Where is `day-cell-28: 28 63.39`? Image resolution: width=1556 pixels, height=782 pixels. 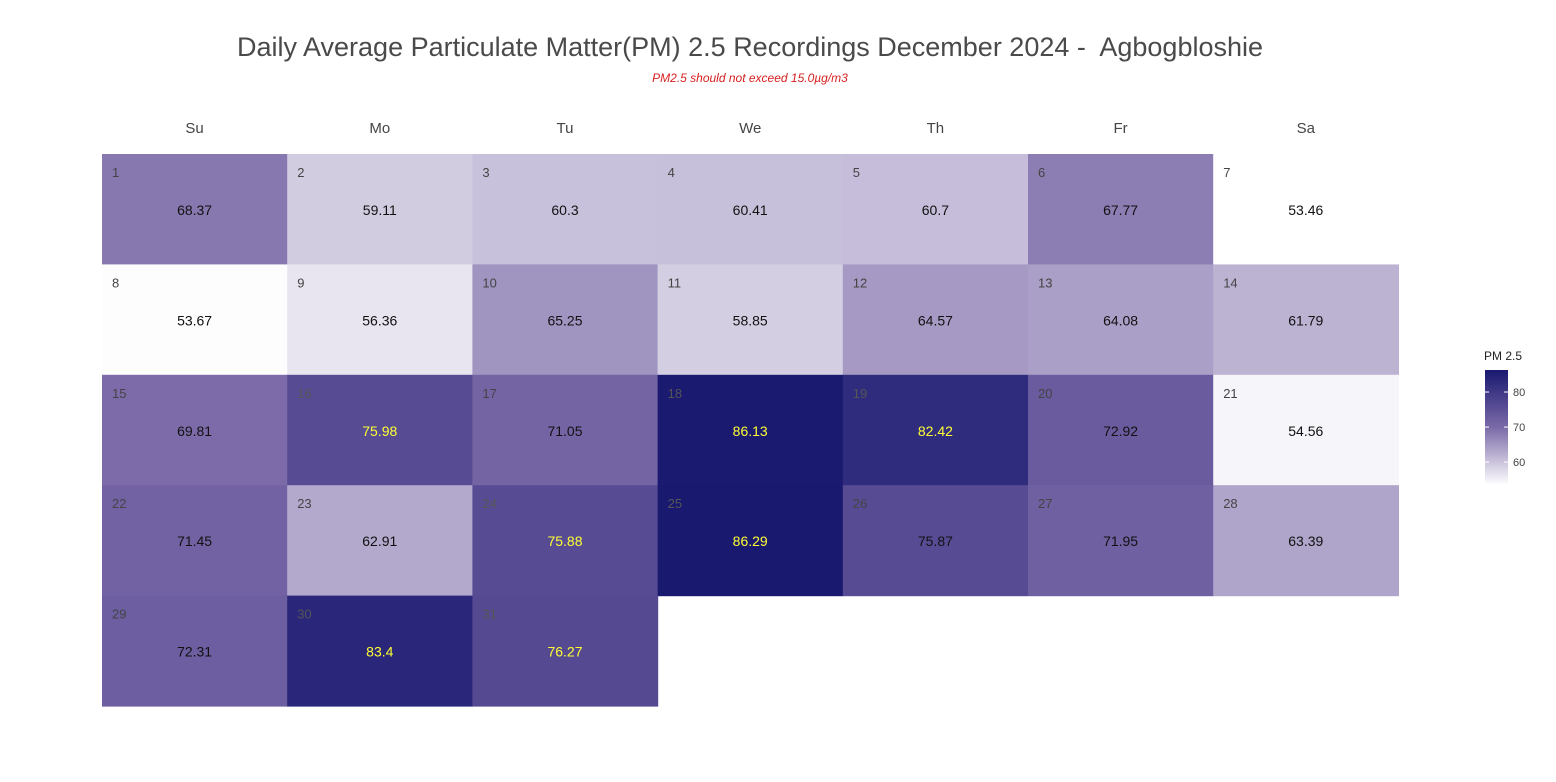 day-cell-28: 28 63.39 is located at coordinates (1306, 541).